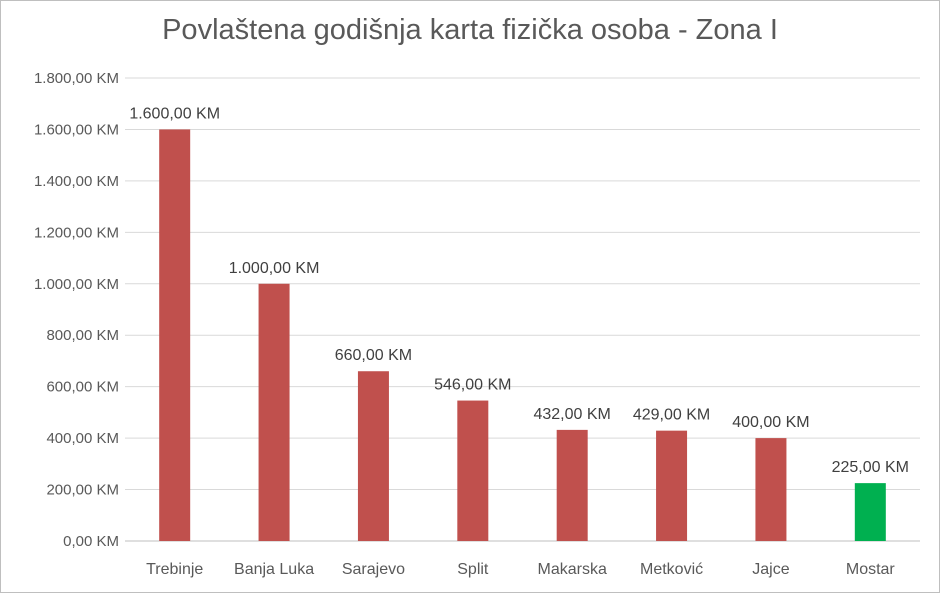  What do you see at coordinates (174, 113) in the screenshot?
I see `data-label: 1.600,00 KM` at bounding box center [174, 113].